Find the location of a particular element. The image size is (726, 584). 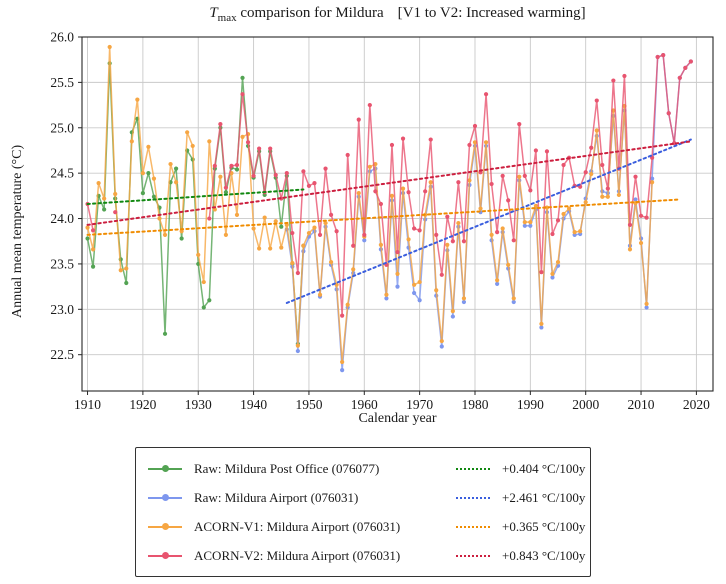

x-tick-label: 1970 is located at coordinates (419, 404).